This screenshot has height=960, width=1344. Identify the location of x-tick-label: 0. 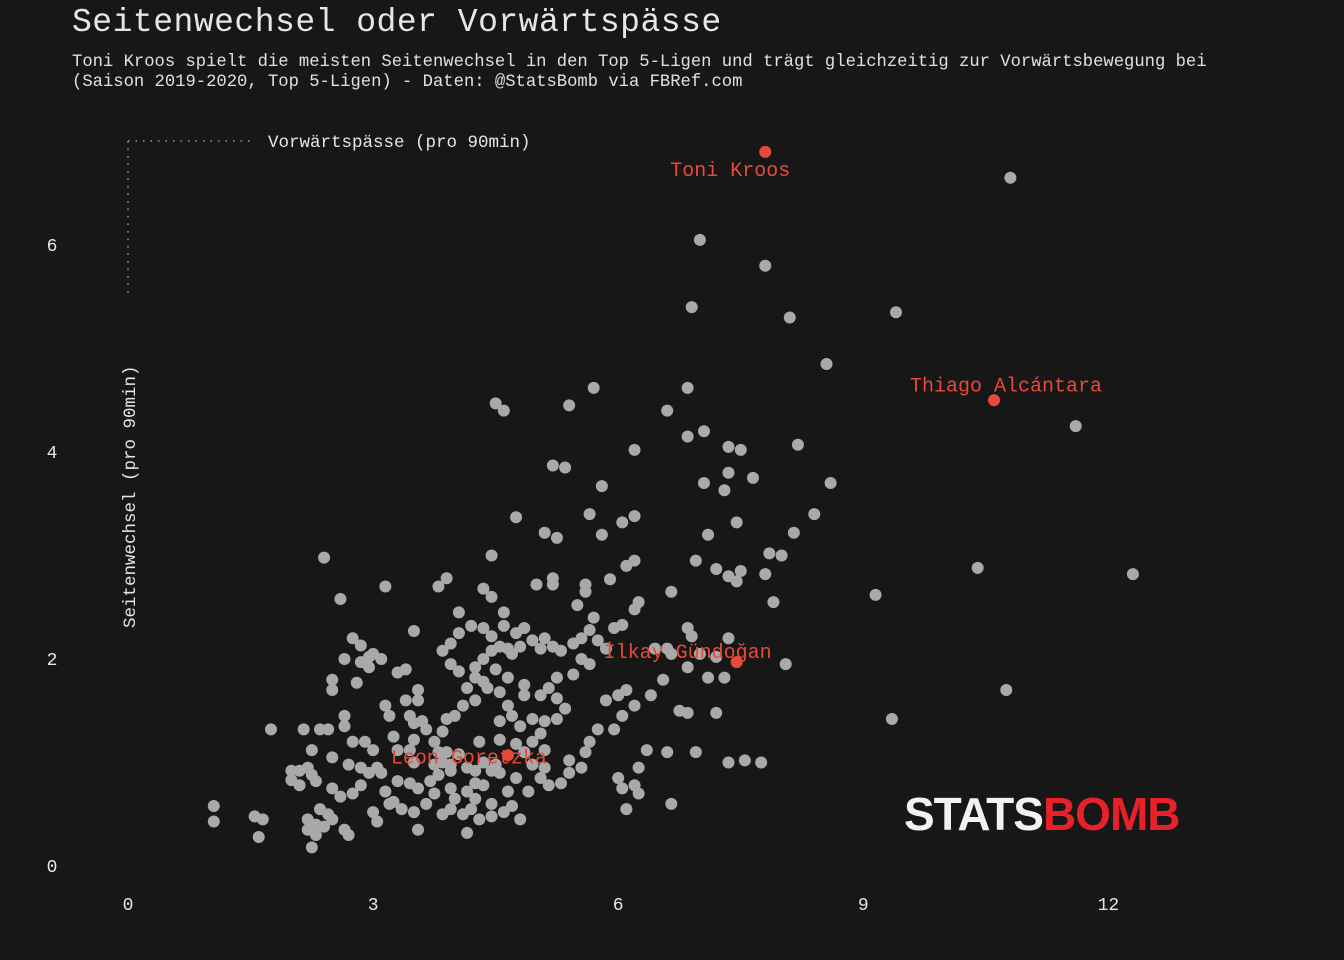
(128, 906).